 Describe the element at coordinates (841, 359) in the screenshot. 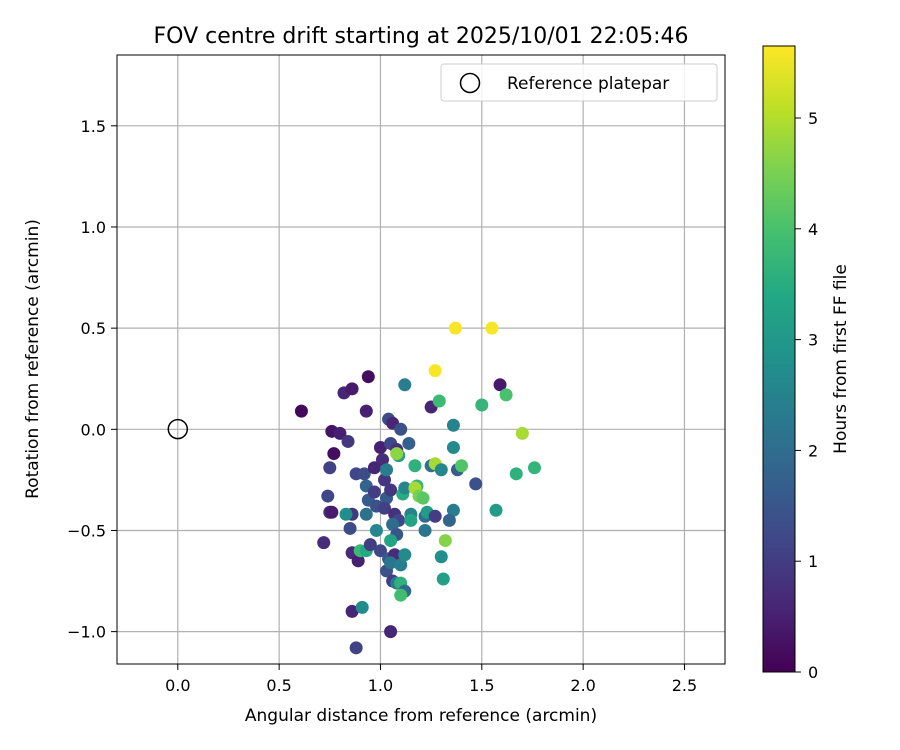

I see `colorbar-label: Hours from first FF file` at that location.